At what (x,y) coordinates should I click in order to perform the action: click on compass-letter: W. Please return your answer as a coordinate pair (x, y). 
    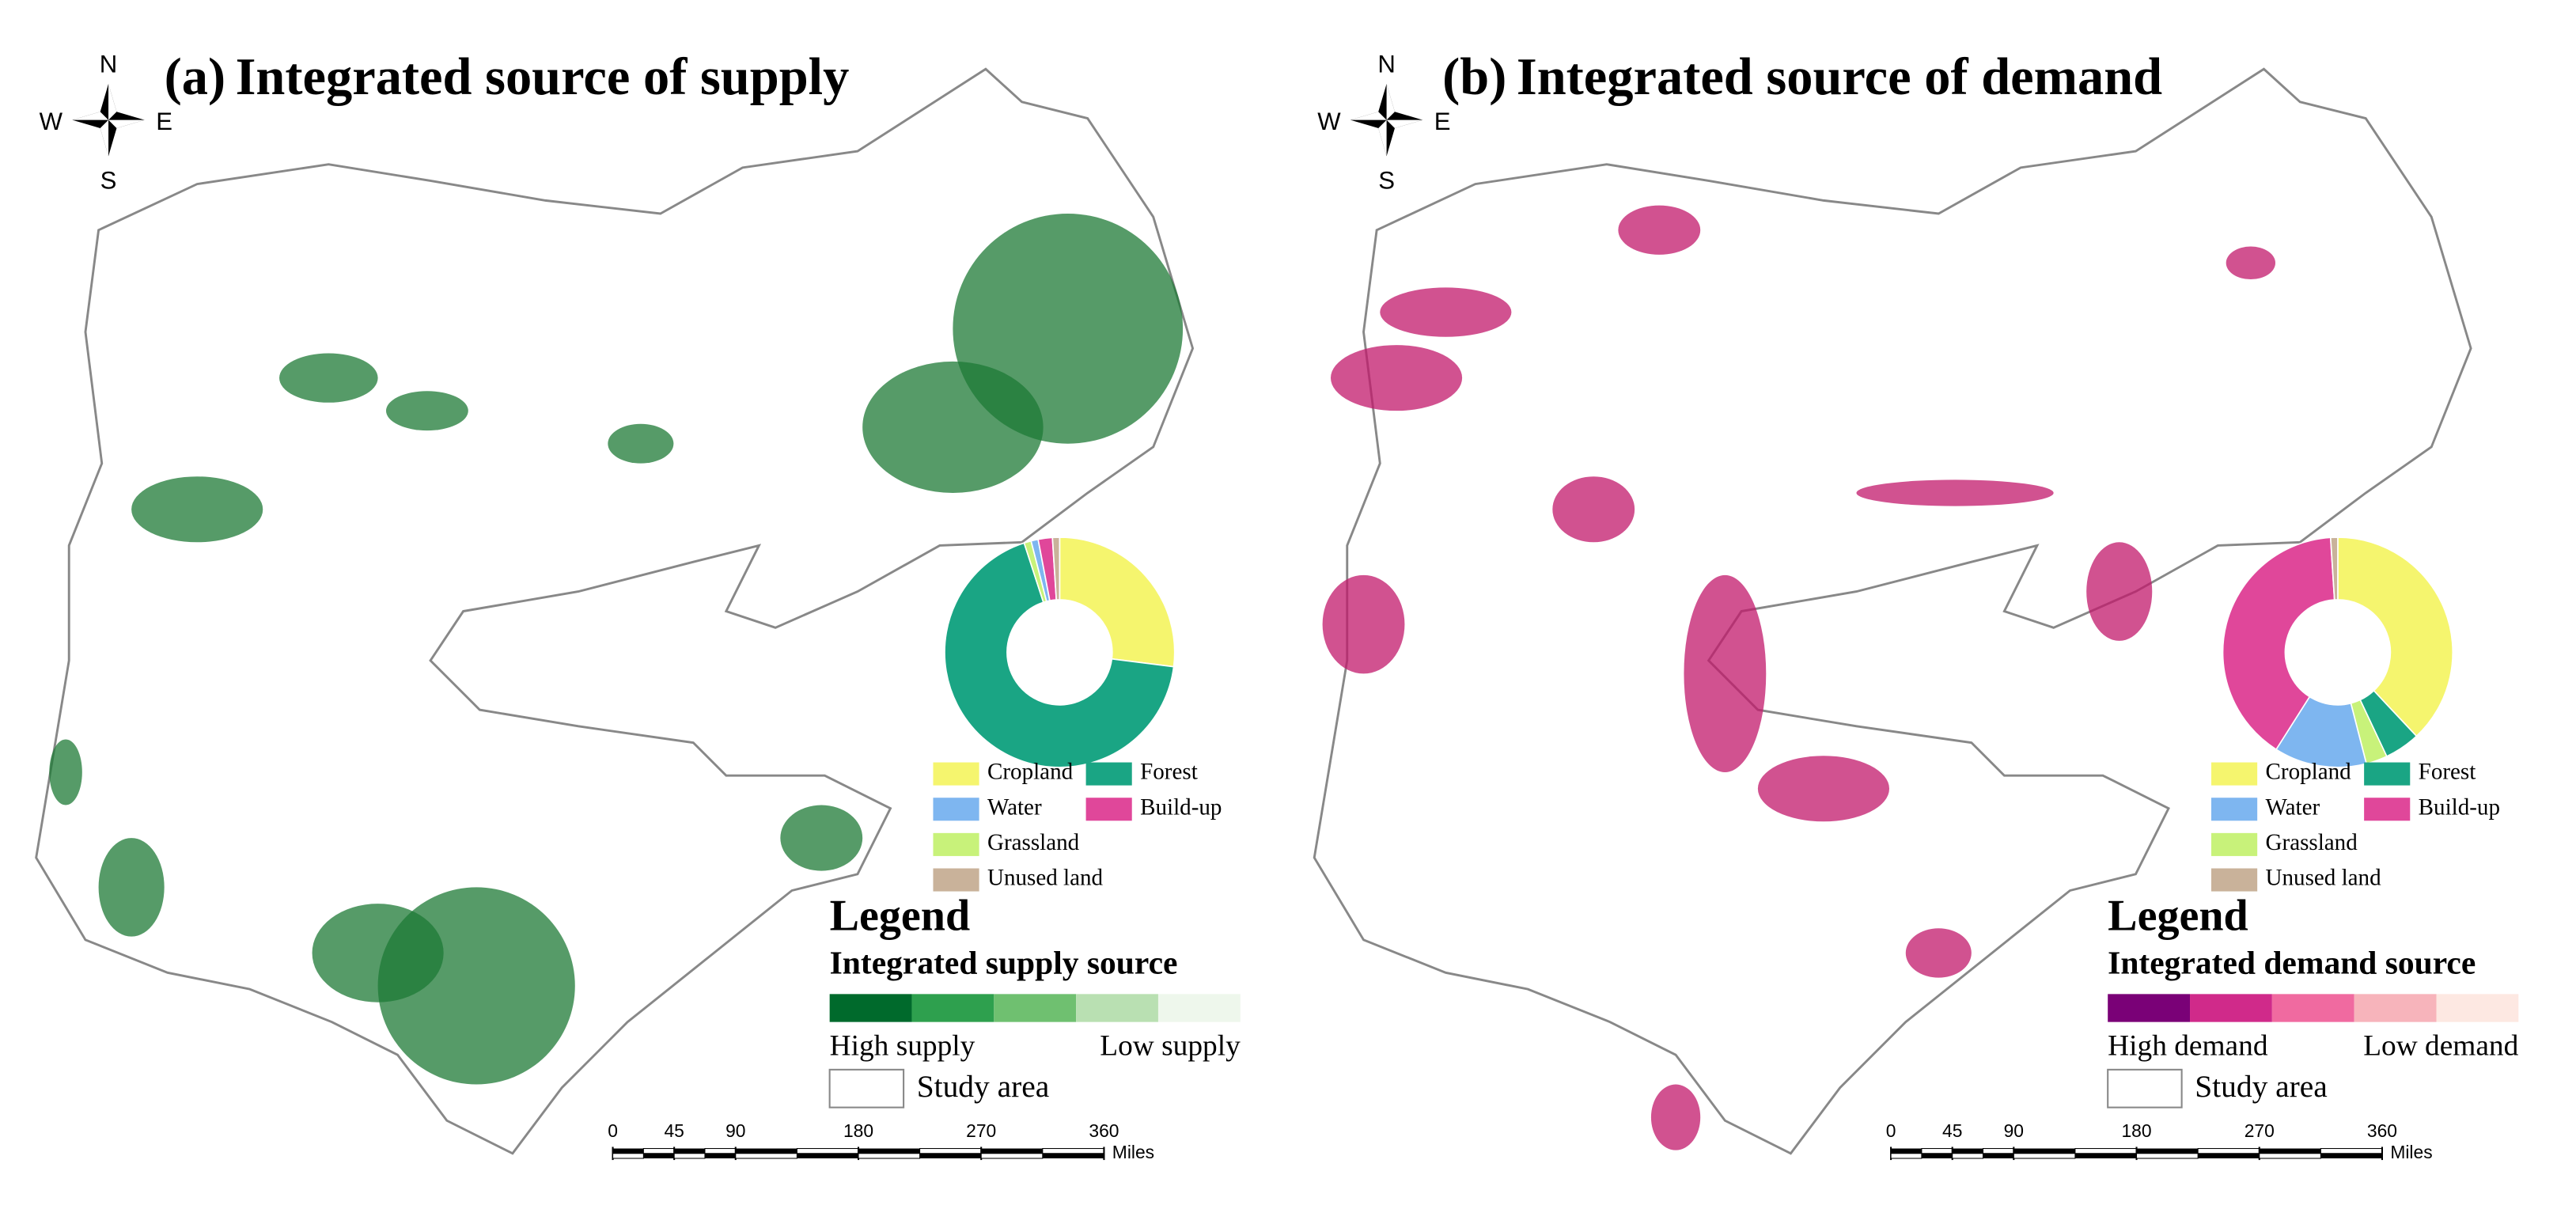
    Looking at the image, I should click on (1329, 121).